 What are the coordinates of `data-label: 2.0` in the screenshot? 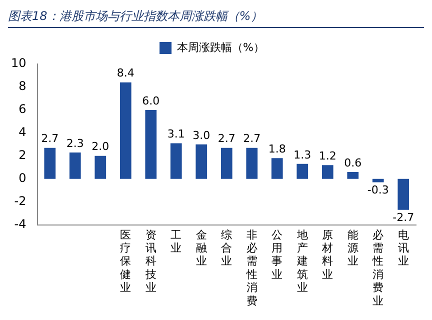 It's located at (101, 147).